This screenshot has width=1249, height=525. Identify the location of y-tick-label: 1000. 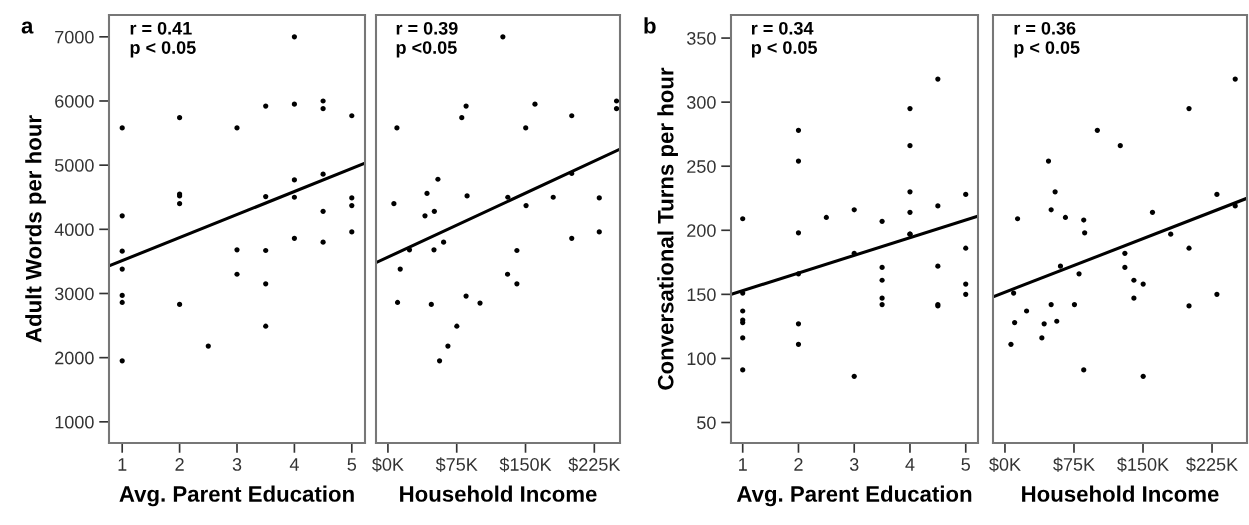
(74, 422).